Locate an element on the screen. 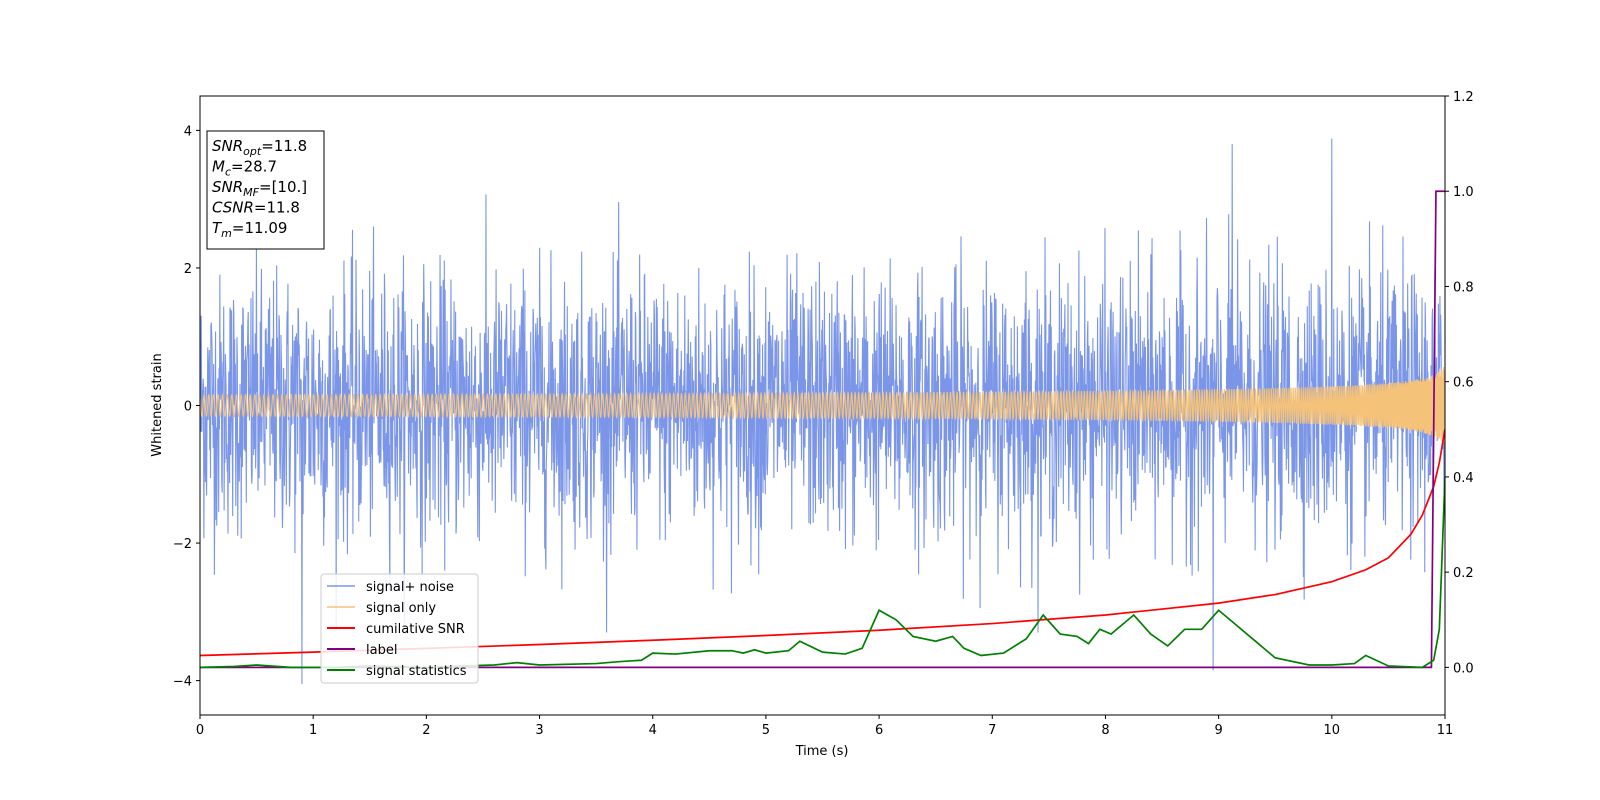 This screenshot has width=1600, height=800. y-left-tick-label: 2 is located at coordinates (188, 269).